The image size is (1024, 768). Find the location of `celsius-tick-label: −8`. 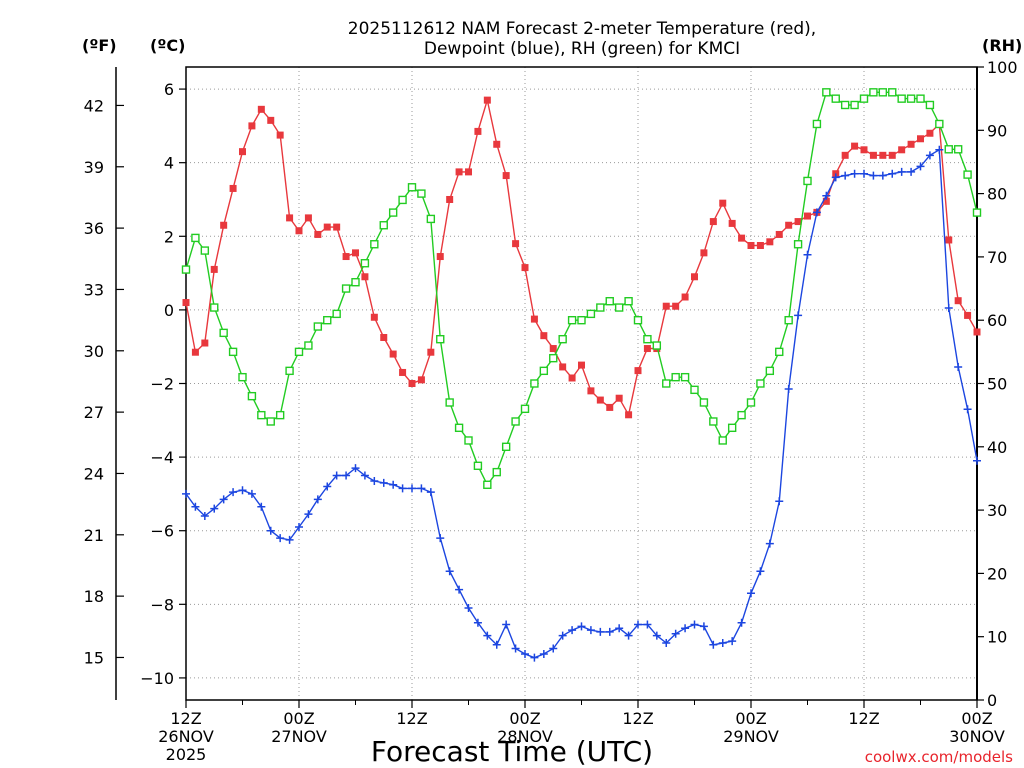

celsius-tick-label: −8 is located at coordinates (162, 604).